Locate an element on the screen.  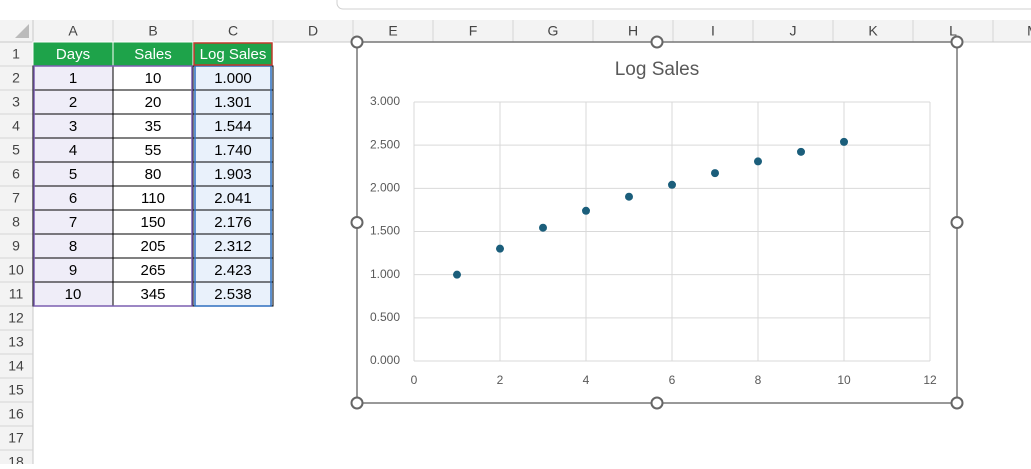
row-header: 14 is located at coordinates (16, 366).